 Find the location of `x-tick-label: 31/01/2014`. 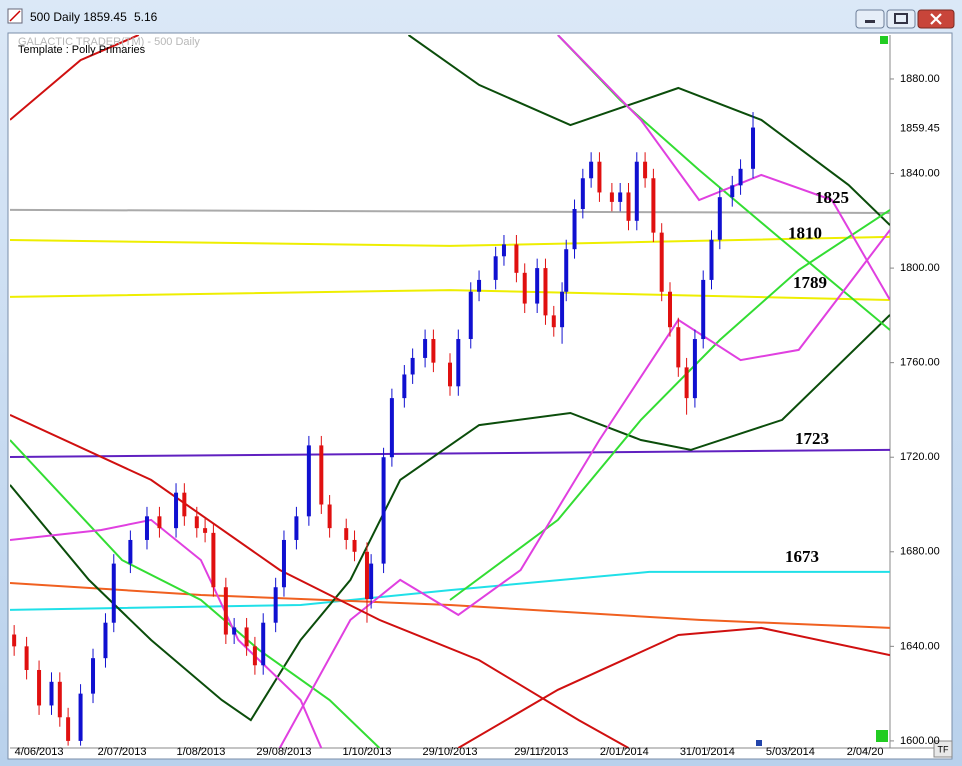

x-tick-label: 31/01/2014 is located at coordinates (707, 752).